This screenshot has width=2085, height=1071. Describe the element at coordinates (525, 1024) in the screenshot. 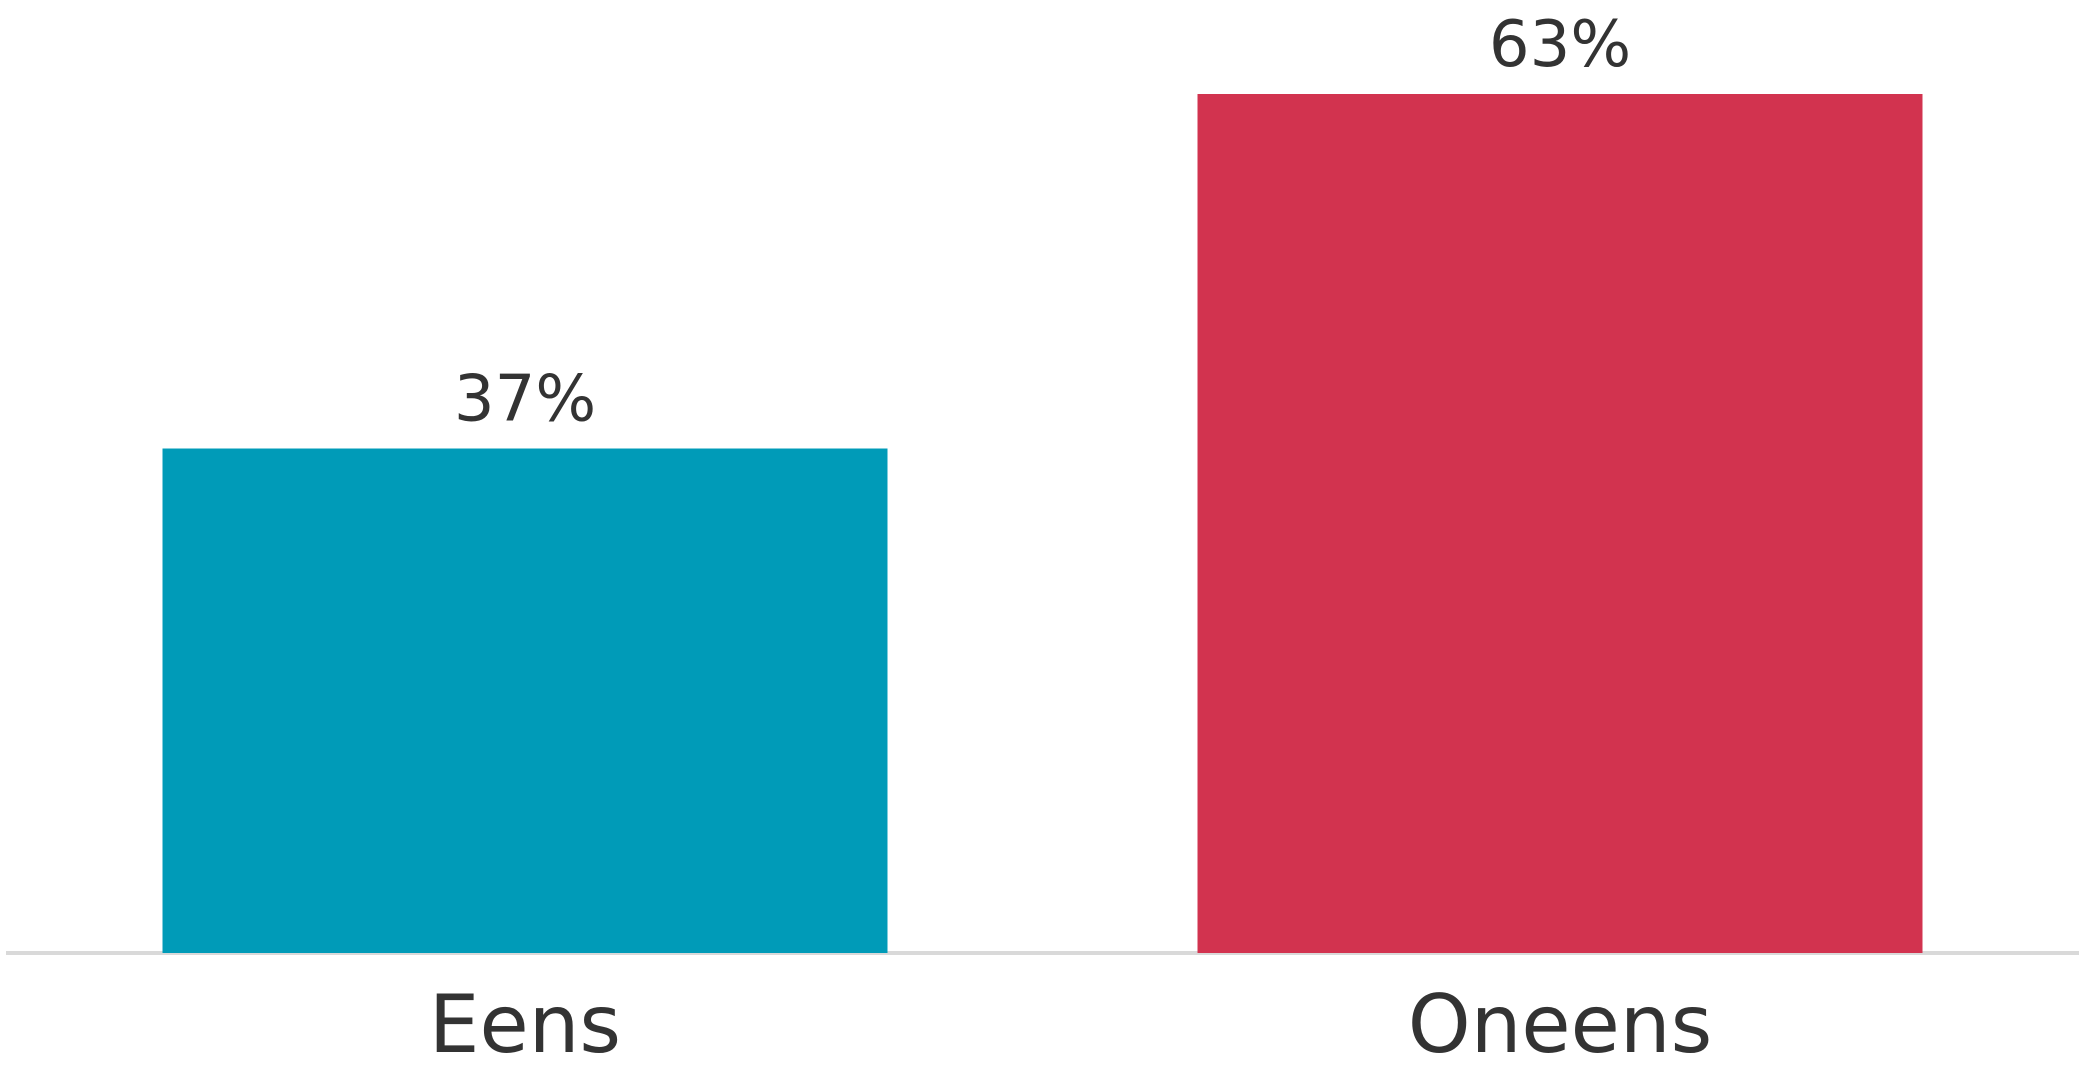

I see `x-tick-label-eens: Eens` at that location.